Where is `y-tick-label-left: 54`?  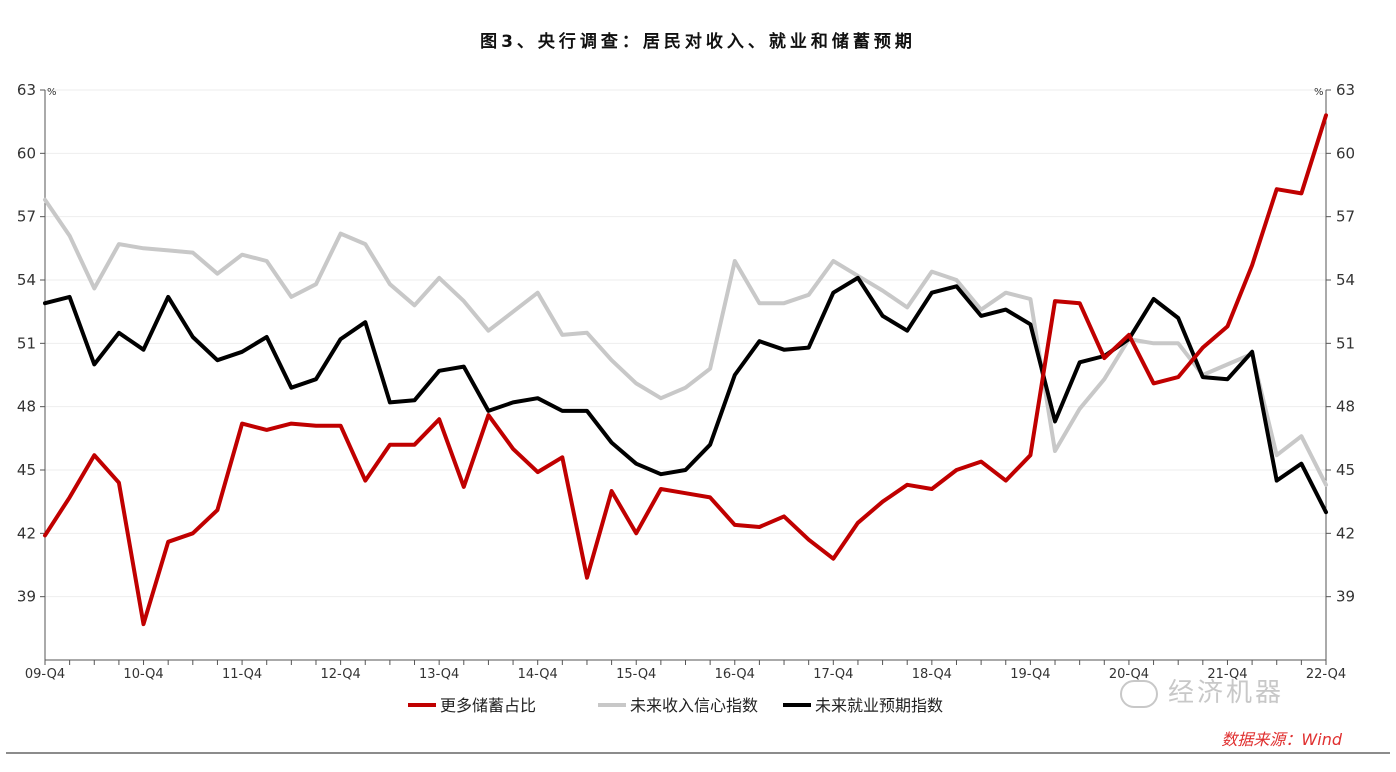 y-tick-label-left: 54 is located at coordinates (26, 280).